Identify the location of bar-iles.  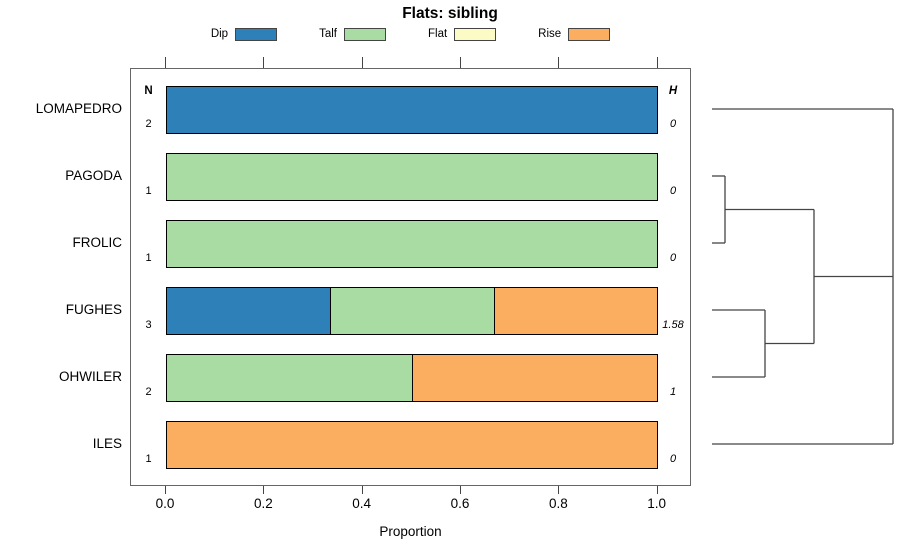
(412, 445).